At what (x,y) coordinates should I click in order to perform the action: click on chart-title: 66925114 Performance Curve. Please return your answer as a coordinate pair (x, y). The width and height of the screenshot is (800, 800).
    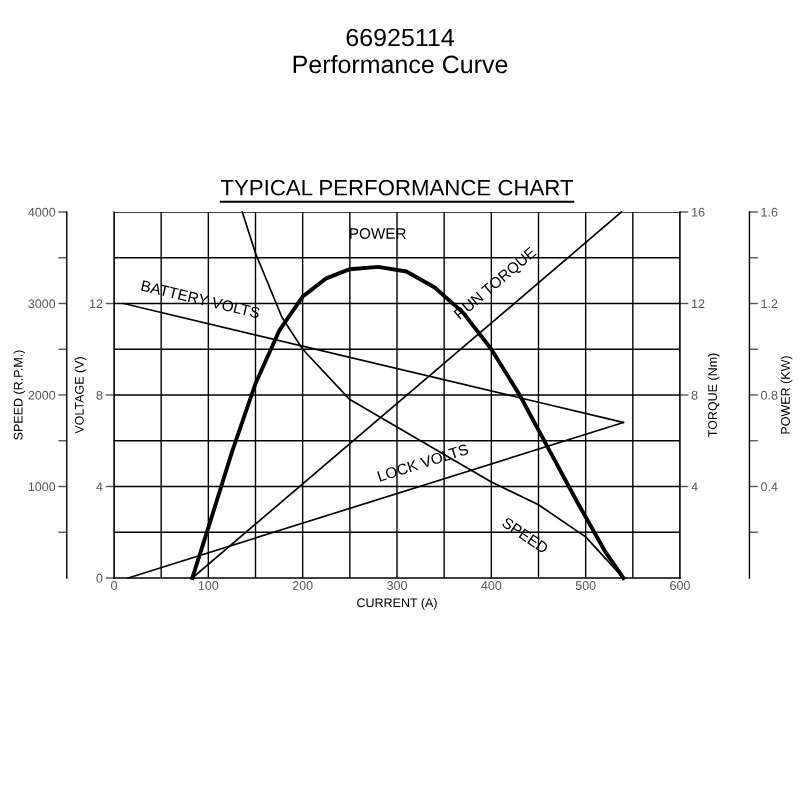
    Looking at the image, I should click on (400, 51).